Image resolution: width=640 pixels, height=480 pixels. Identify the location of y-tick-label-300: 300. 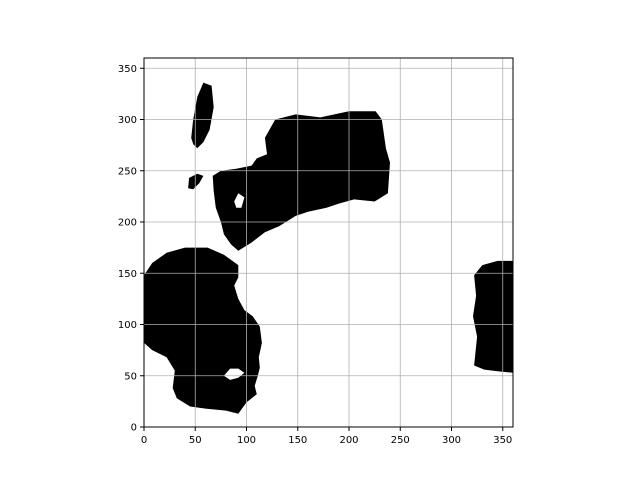
(127, 120).